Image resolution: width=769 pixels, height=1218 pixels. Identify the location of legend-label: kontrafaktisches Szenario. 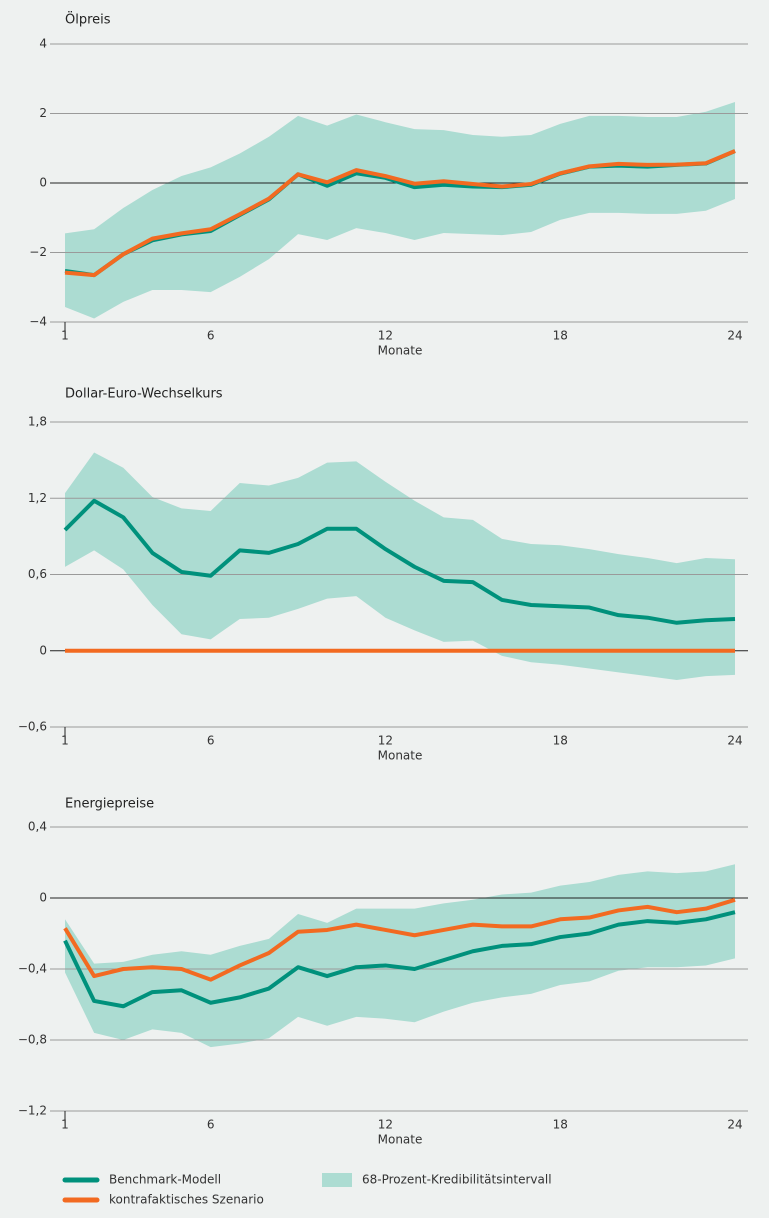
(186, 1200).